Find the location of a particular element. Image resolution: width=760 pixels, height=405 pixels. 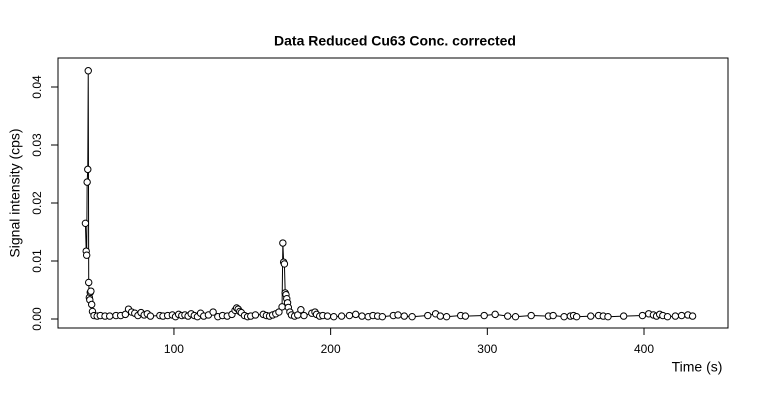

y-tick-label: 0.01 is located at coordinates (37, 261).